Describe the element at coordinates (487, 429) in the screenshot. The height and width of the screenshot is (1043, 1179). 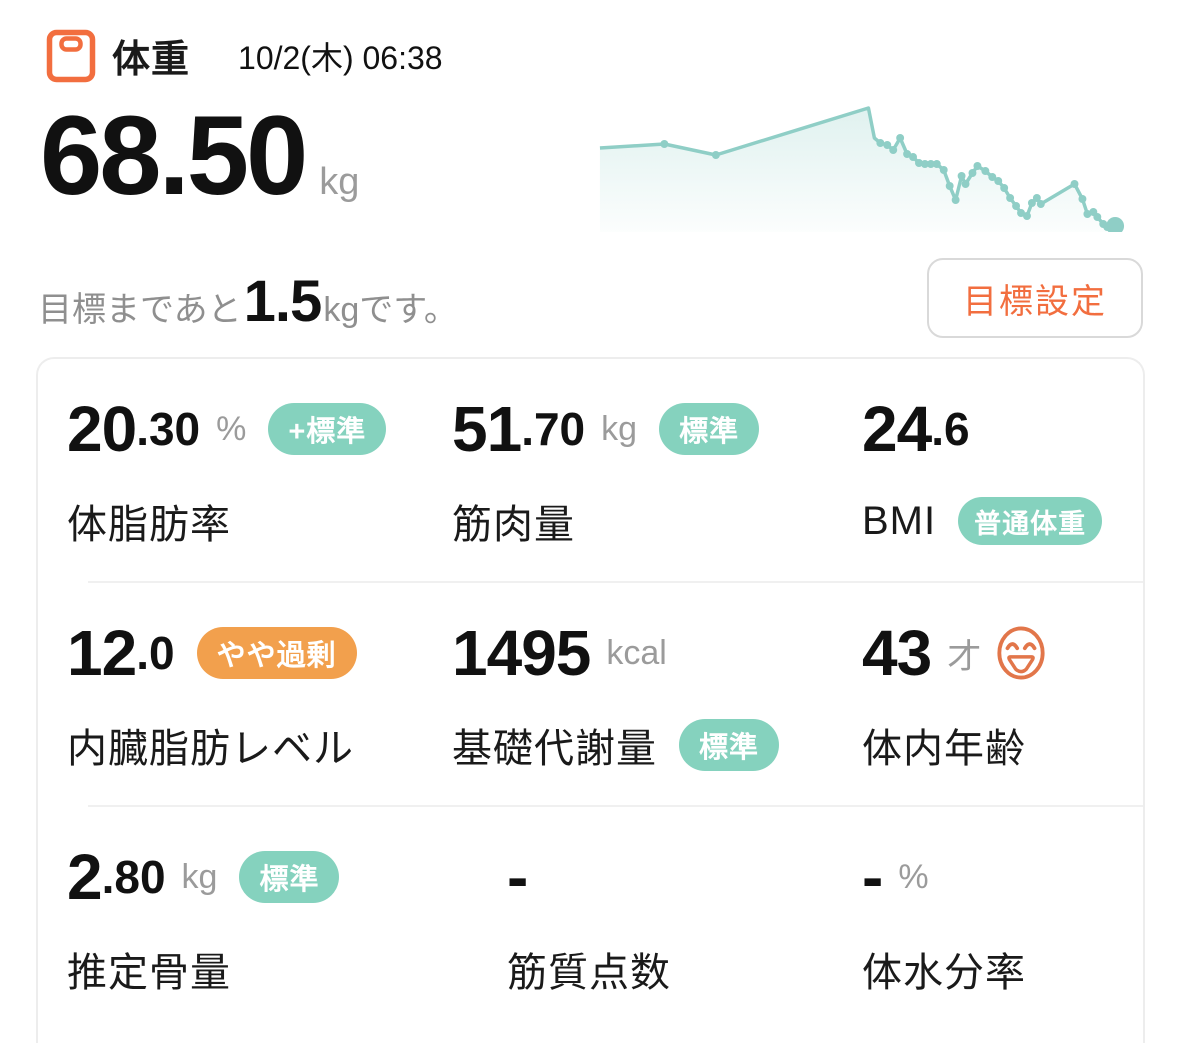
I see `metric-value: 51` at that location.